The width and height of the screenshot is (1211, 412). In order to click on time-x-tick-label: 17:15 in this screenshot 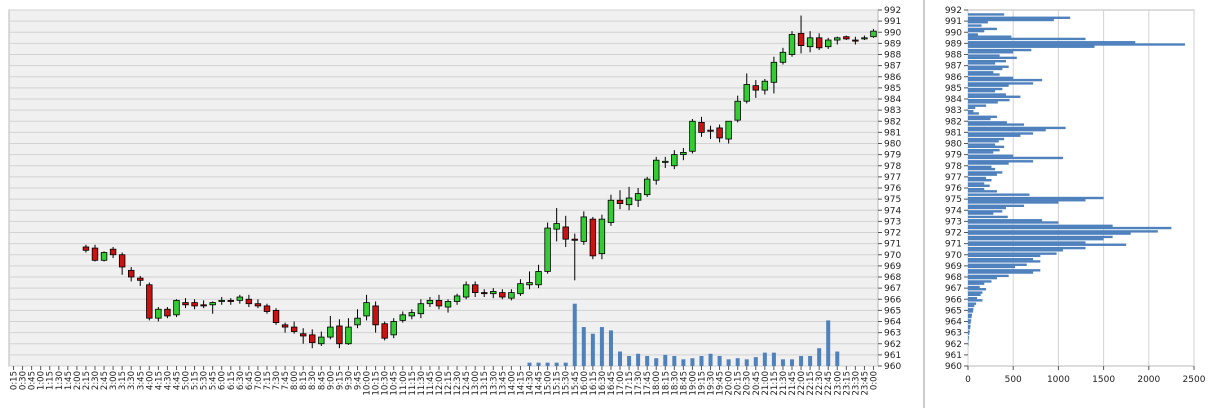, I will do `click(630, 383)`.